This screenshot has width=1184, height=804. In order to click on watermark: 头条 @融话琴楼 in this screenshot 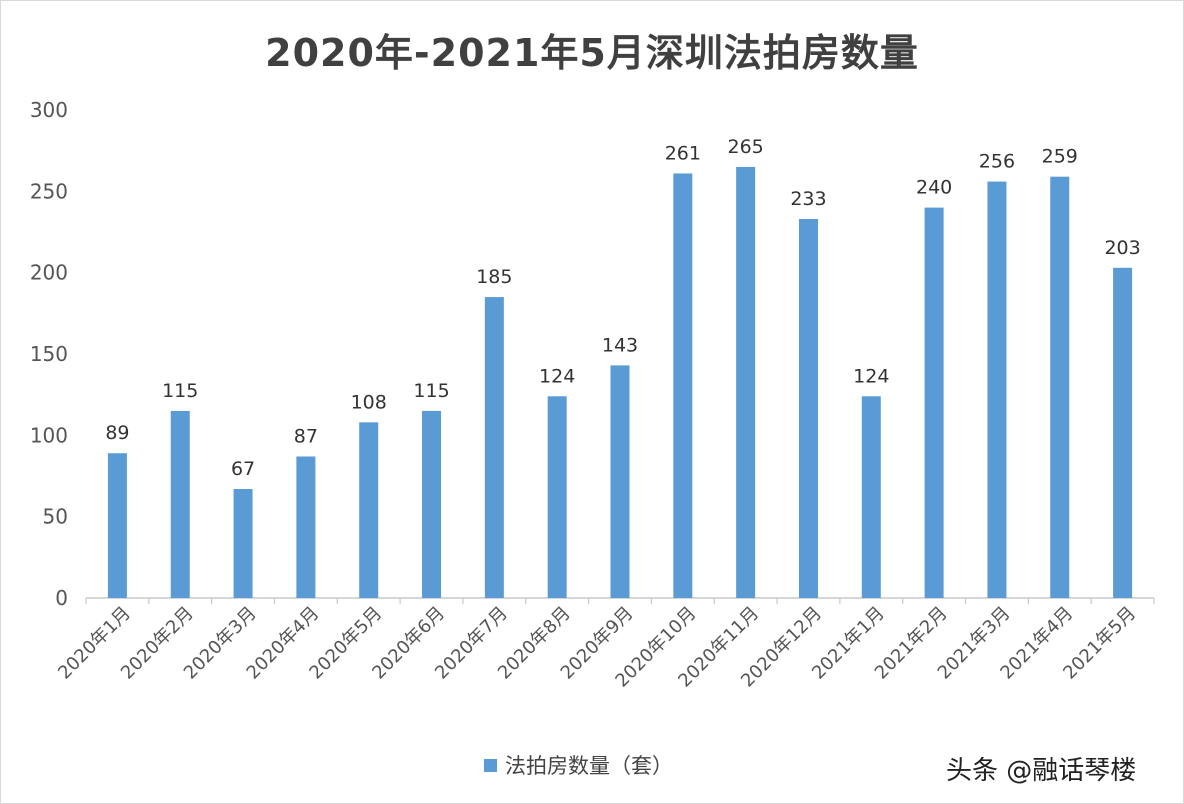, I will do `click(1041, 771)`.